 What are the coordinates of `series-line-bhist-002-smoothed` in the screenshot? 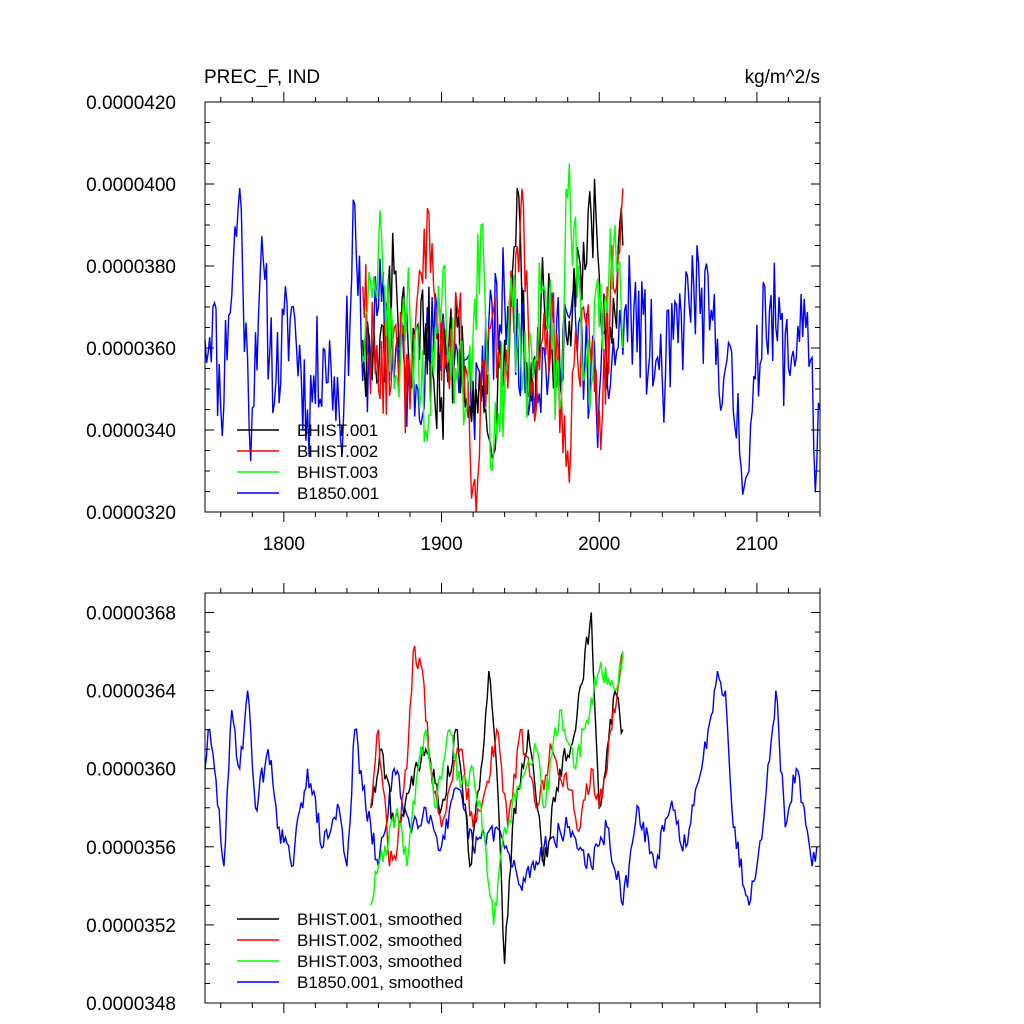 It's located at (496, 756).